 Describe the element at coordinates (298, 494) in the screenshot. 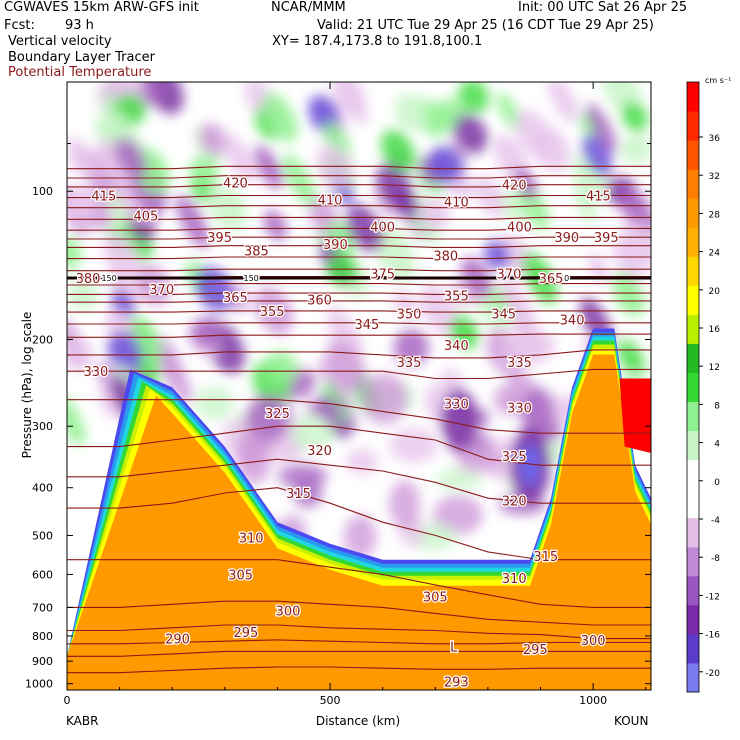

I see `theta-label: 315` at that location.